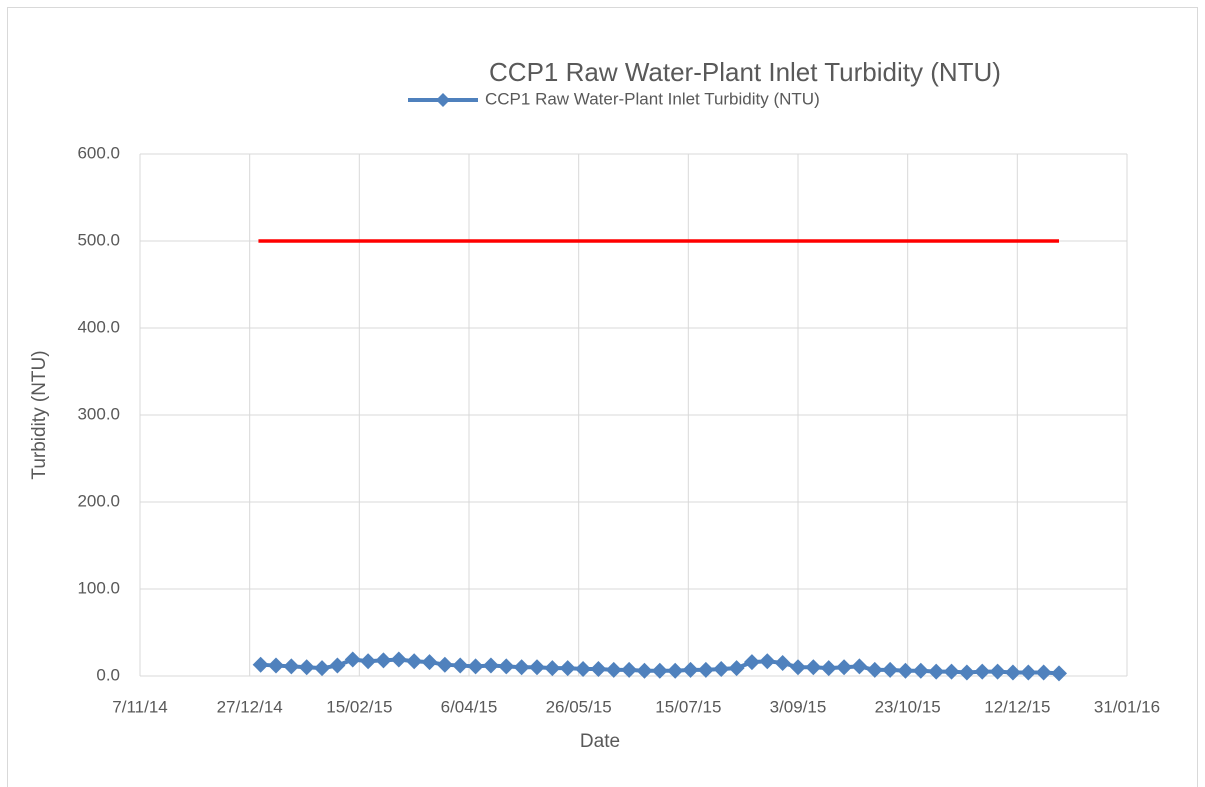  Describe the element at coordinates (250, 706) in the screenshot. I see `x-tick-label: 27/12/14` at that location.